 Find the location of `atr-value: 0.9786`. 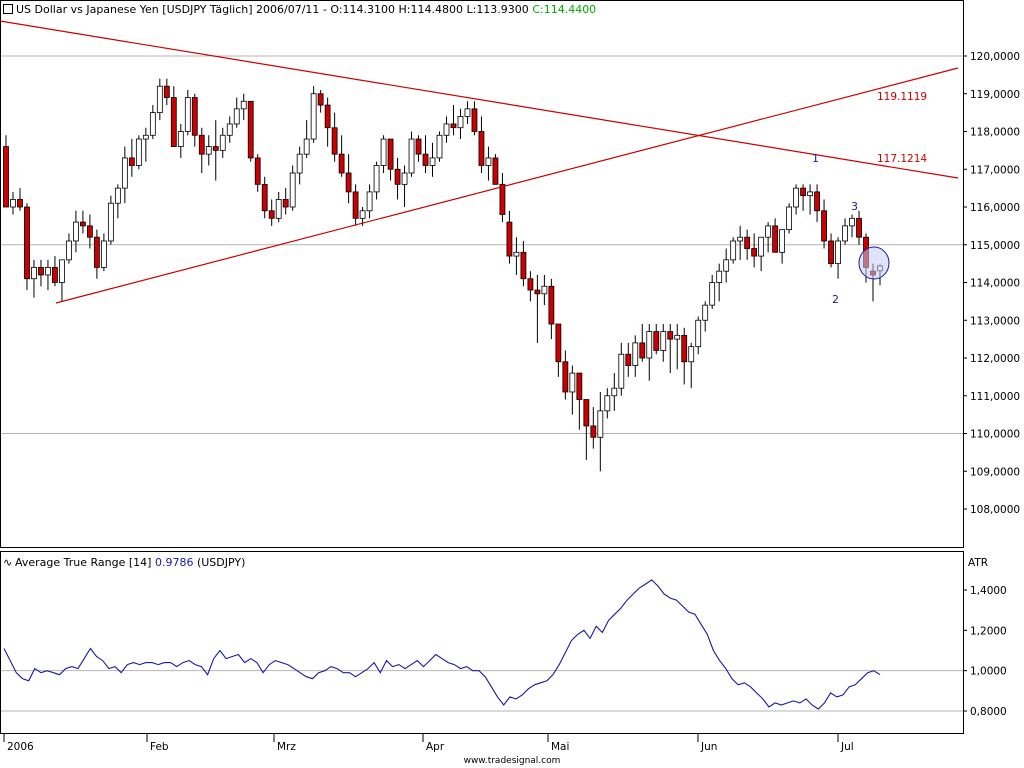

atr-value: 0.9786 is located at coordinates (174, 562).